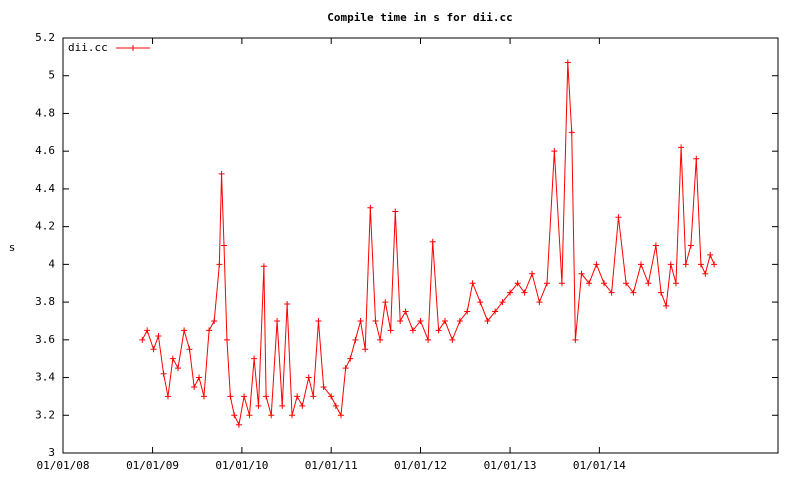 Image resolution: width=800 pixels, height=480 pixels. Describe the element at coordinates (51, 75) in the screenshot. I see `y-tick-label: 5` at that location.